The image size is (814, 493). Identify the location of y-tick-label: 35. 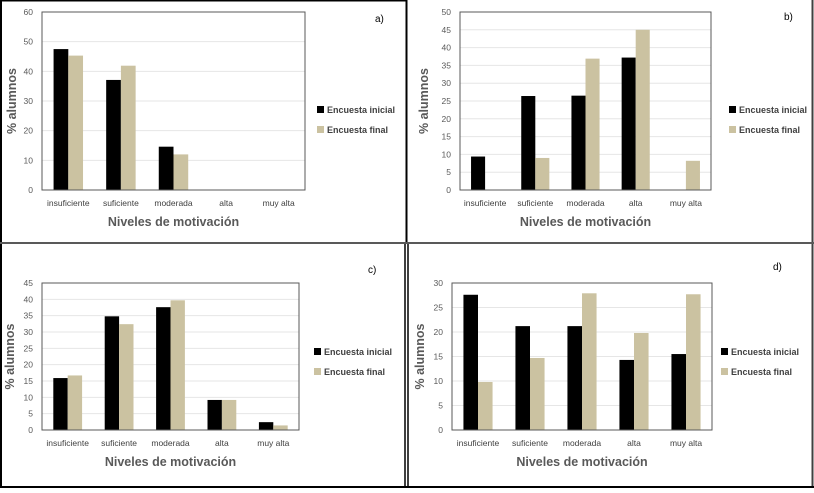
(447, 65).